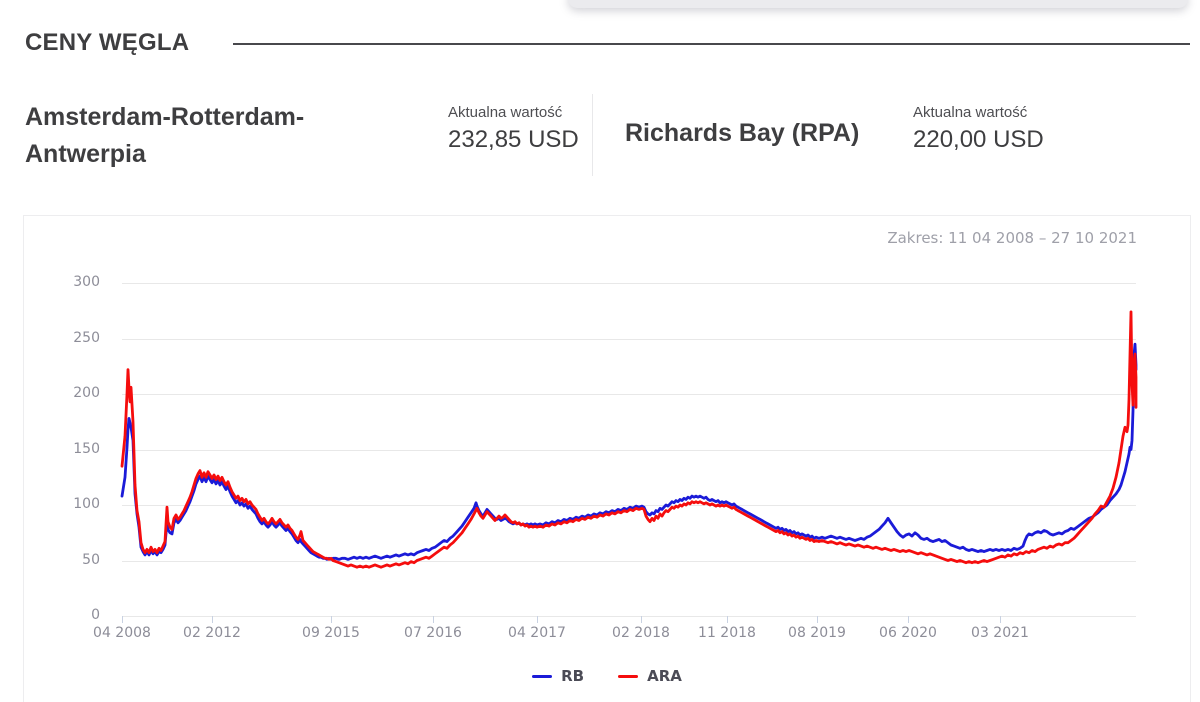 The image size is (1200, 702). What do you see at coordinates (878, 4) in the screenshot?
I see `previous-card-bottom-edge` at bounding box center [878, 4].